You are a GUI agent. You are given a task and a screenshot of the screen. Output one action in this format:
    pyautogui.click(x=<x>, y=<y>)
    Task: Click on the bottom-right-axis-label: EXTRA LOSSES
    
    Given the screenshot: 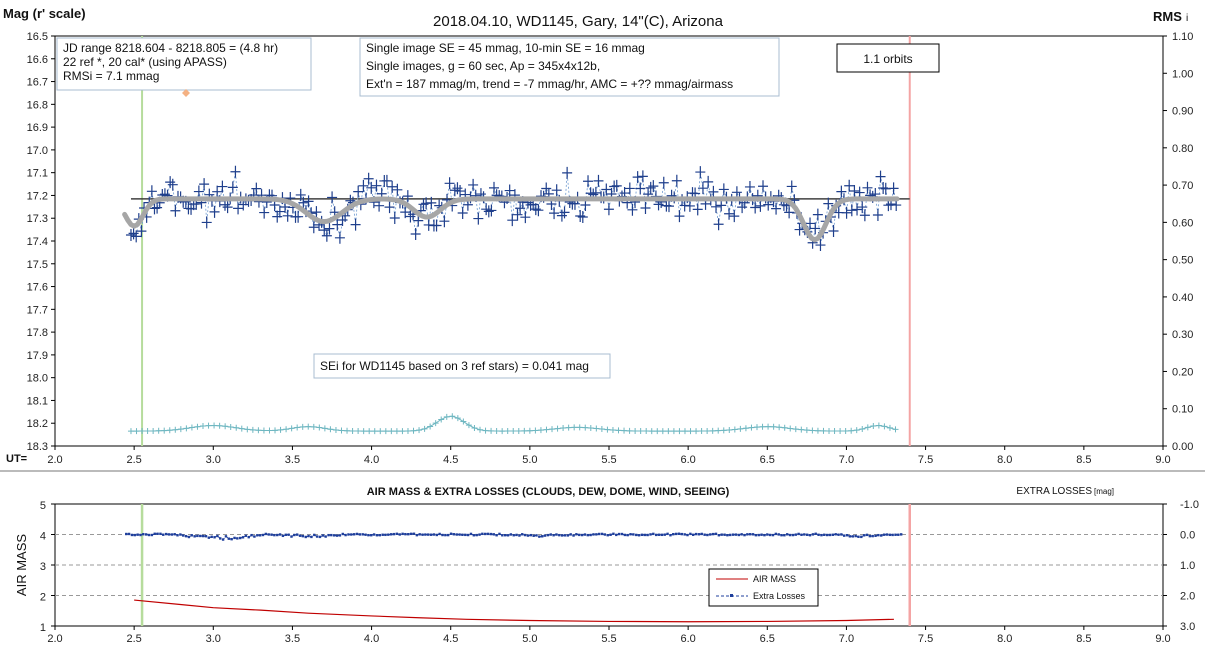 What is the action you would take?
    pyautogui.click(x=1054, y=491)
    